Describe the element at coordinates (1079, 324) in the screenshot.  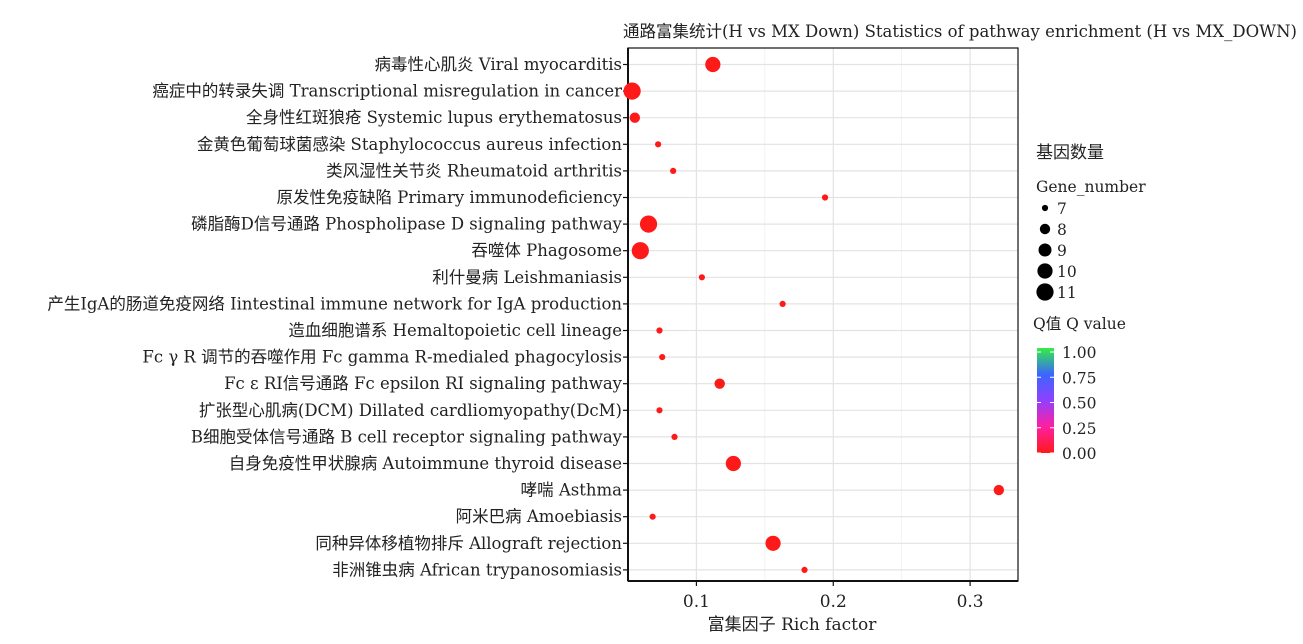
I see `color-legend-title: Q值 Q value` at that location.